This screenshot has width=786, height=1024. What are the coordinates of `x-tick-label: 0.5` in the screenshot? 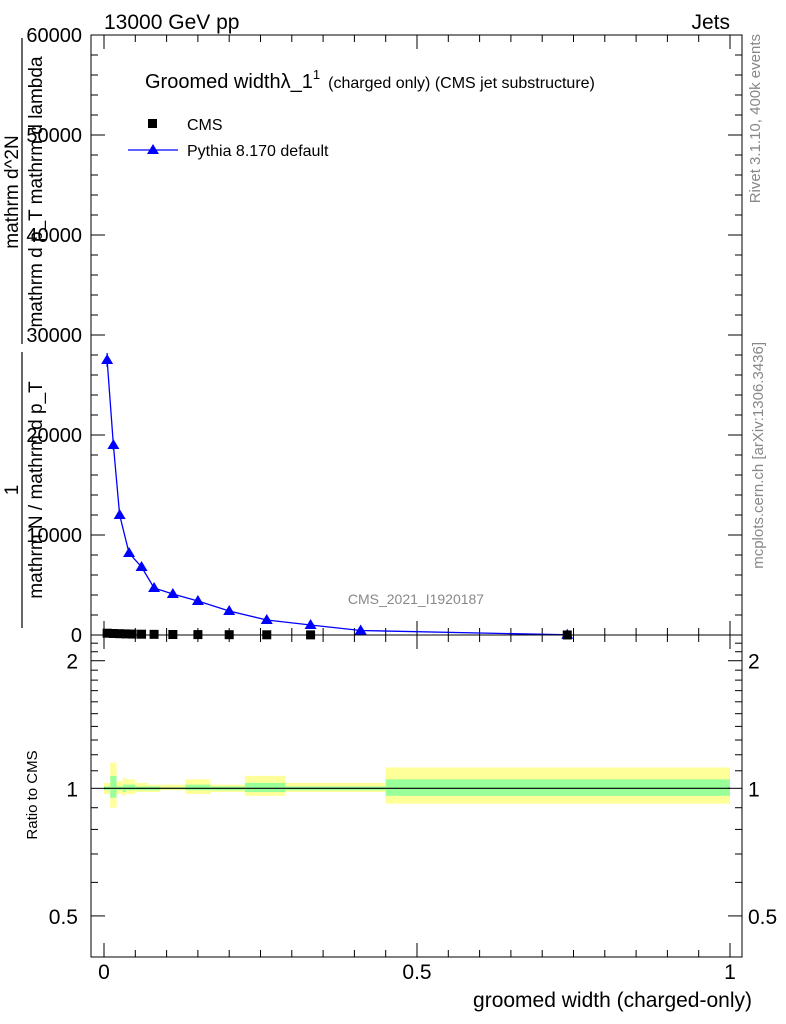 It's located at (416, 972).